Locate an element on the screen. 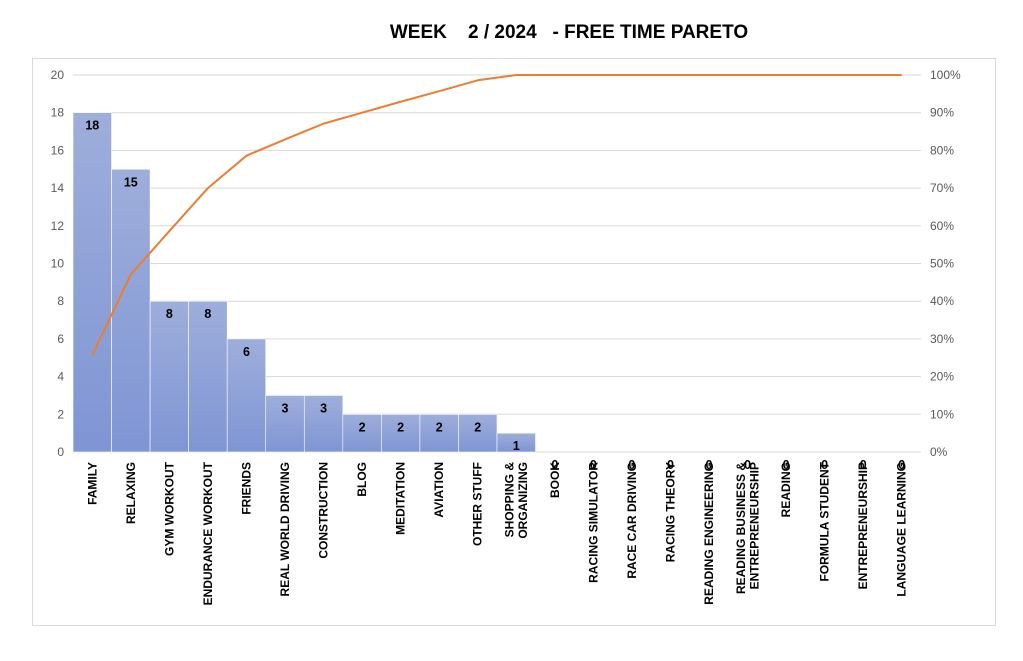 Image resolution: width=1023 pixels, height=661 pixels. category-label: FRIENDS is located at coordinates (246, 488).